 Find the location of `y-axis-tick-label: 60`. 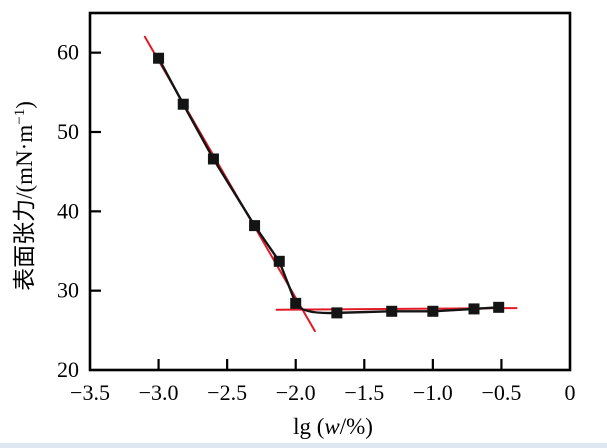

y-axis-tick-label: 60 is located at coordinates (68, 52).